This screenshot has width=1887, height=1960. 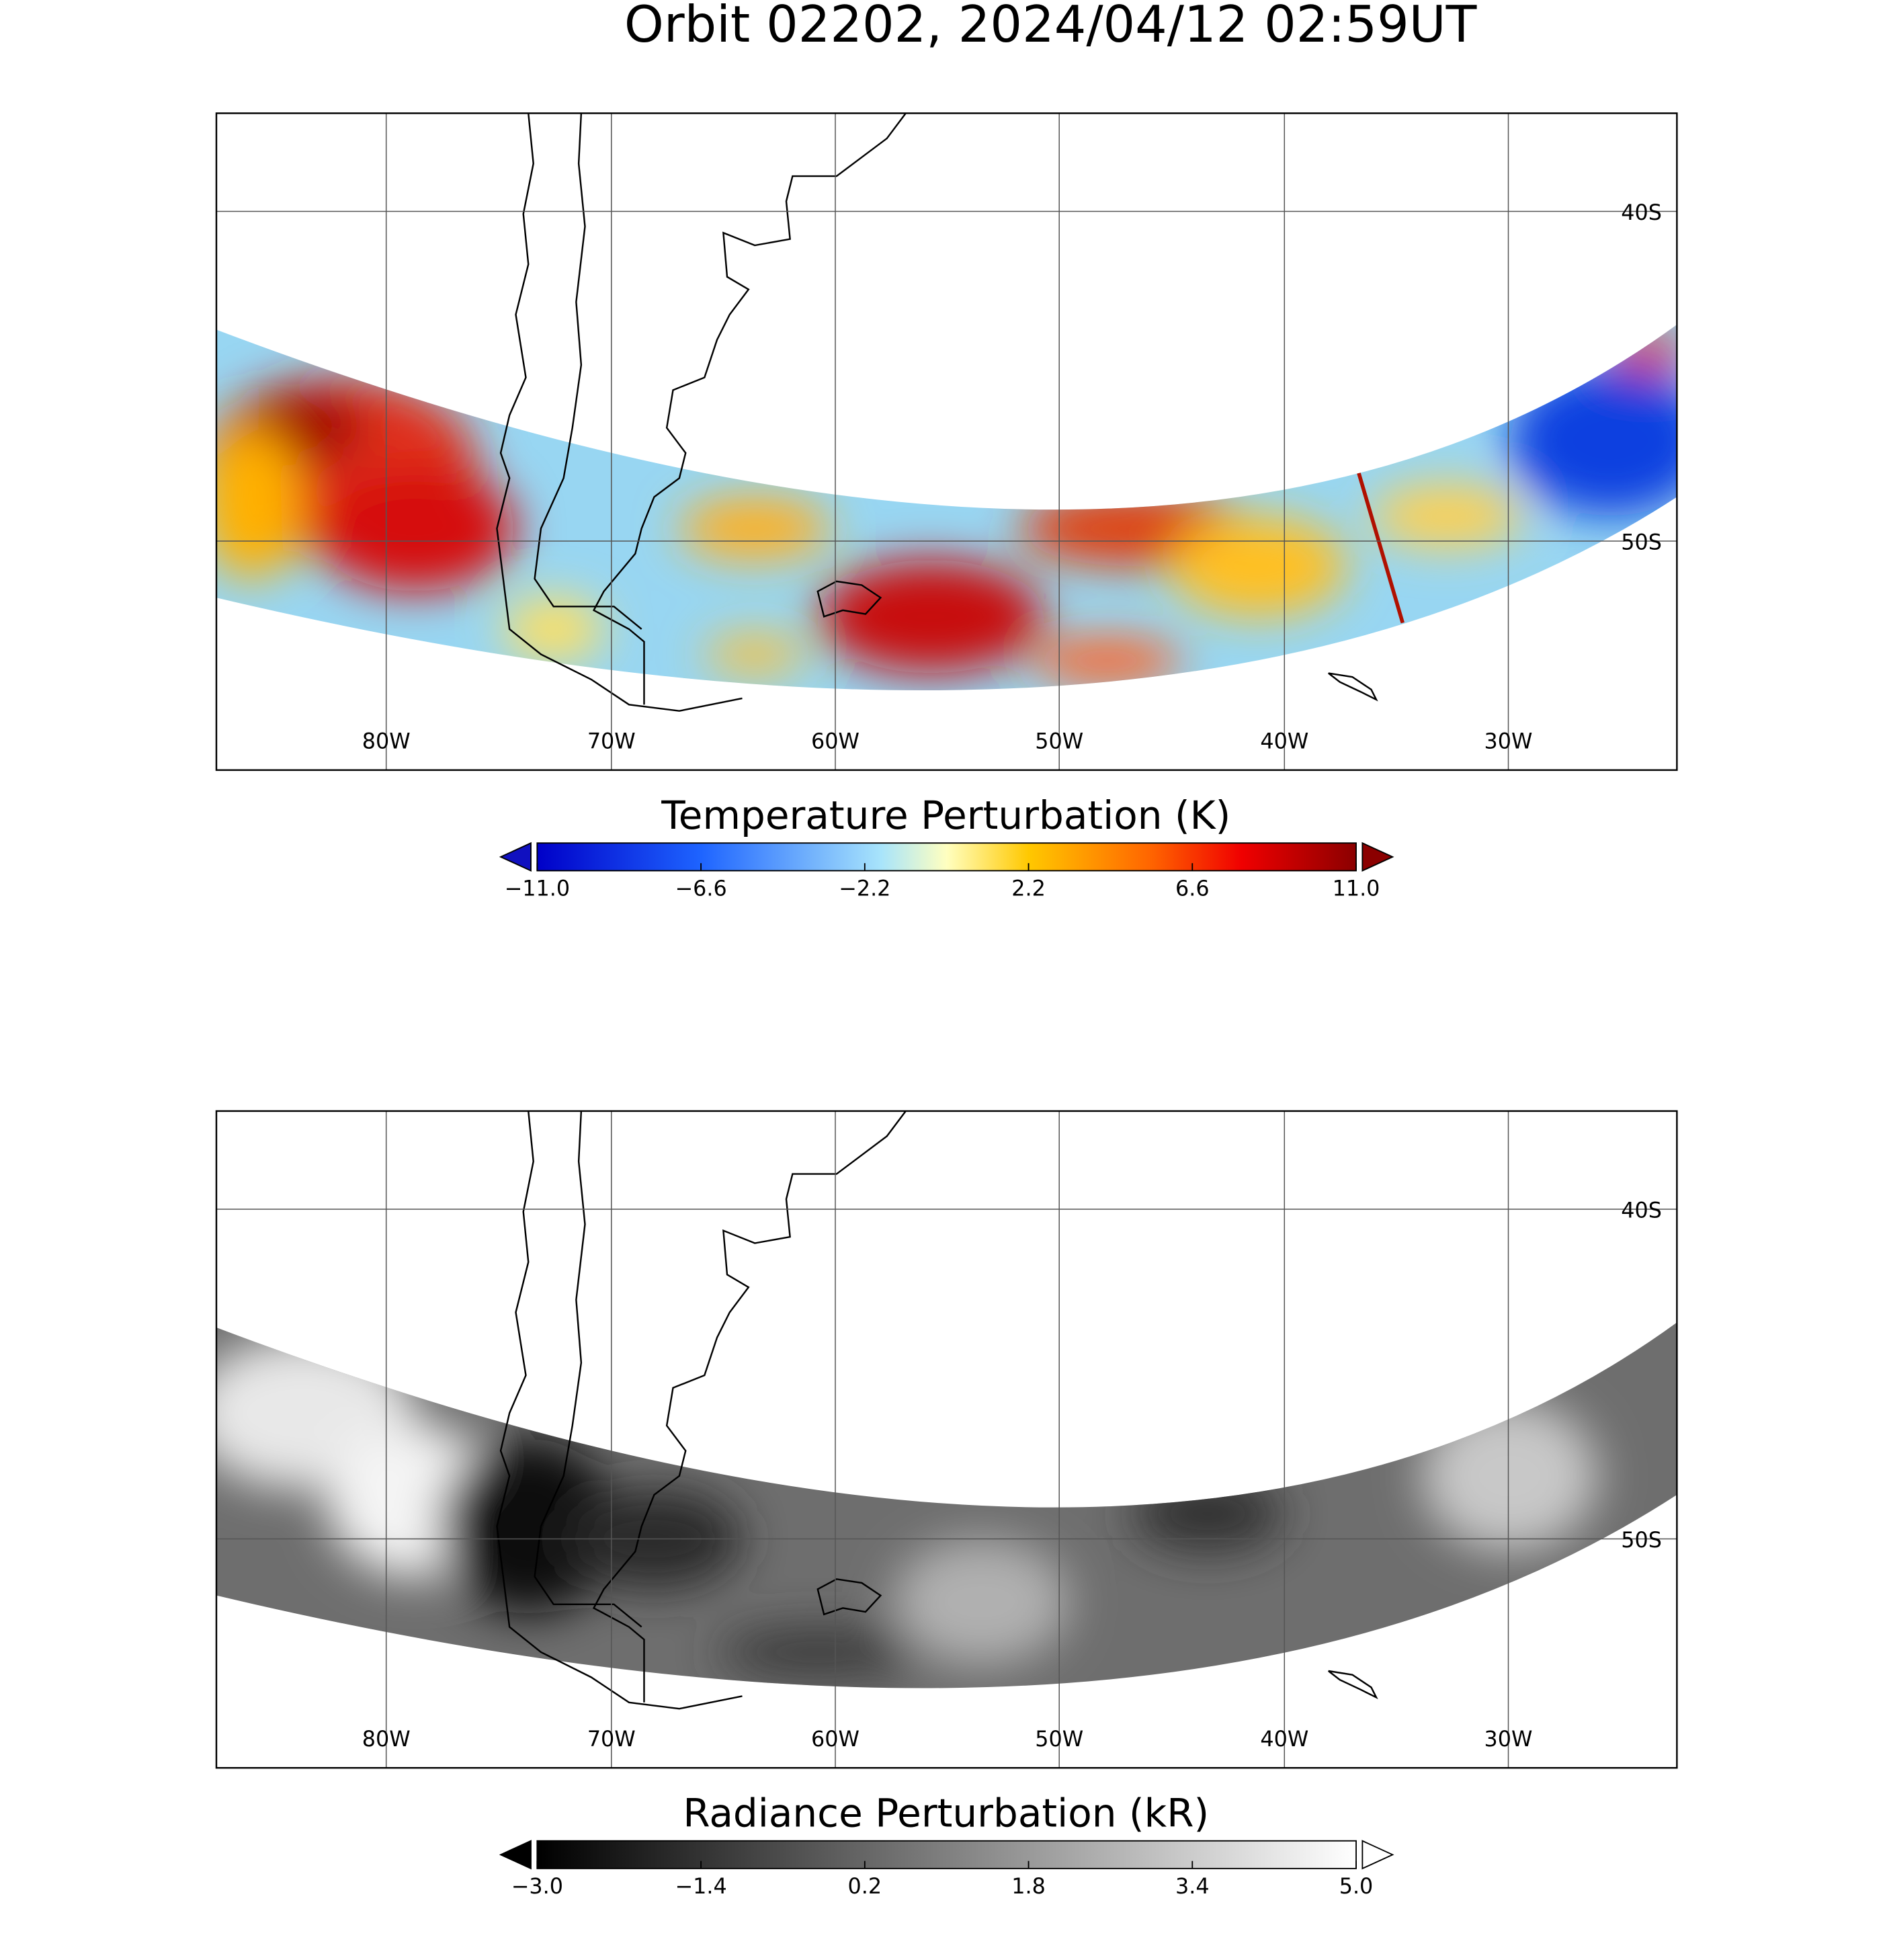 What do you see at coordinates (1192, 1886) in the screenshot?
I see `colorbar-tick-label: 3.4` at bounding box center [1192, 1886].